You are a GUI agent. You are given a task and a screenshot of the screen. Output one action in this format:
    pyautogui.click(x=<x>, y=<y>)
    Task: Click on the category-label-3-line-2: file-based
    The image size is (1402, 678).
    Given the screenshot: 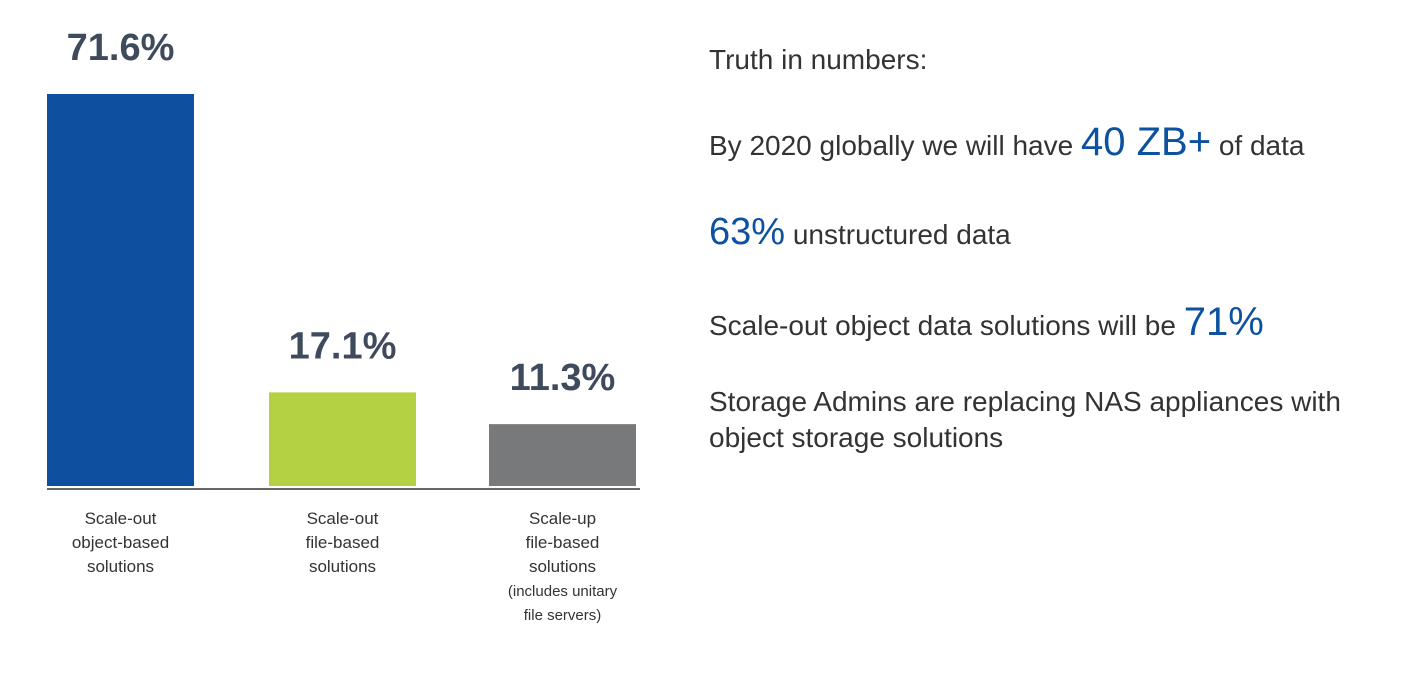 What is the action you would take?
    pyautogui.click(x=563, y=542)
    